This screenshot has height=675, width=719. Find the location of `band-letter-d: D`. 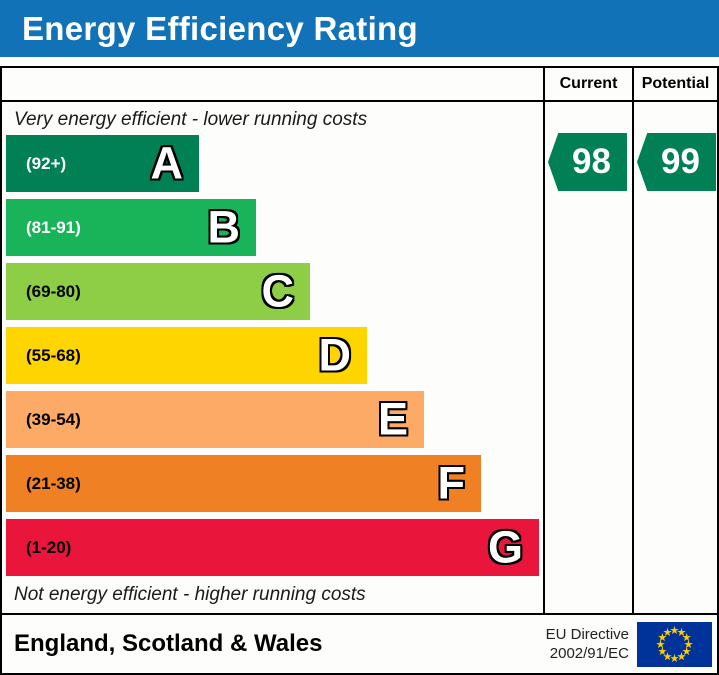

band-letter-d: D is located at coordinates (335, 355).